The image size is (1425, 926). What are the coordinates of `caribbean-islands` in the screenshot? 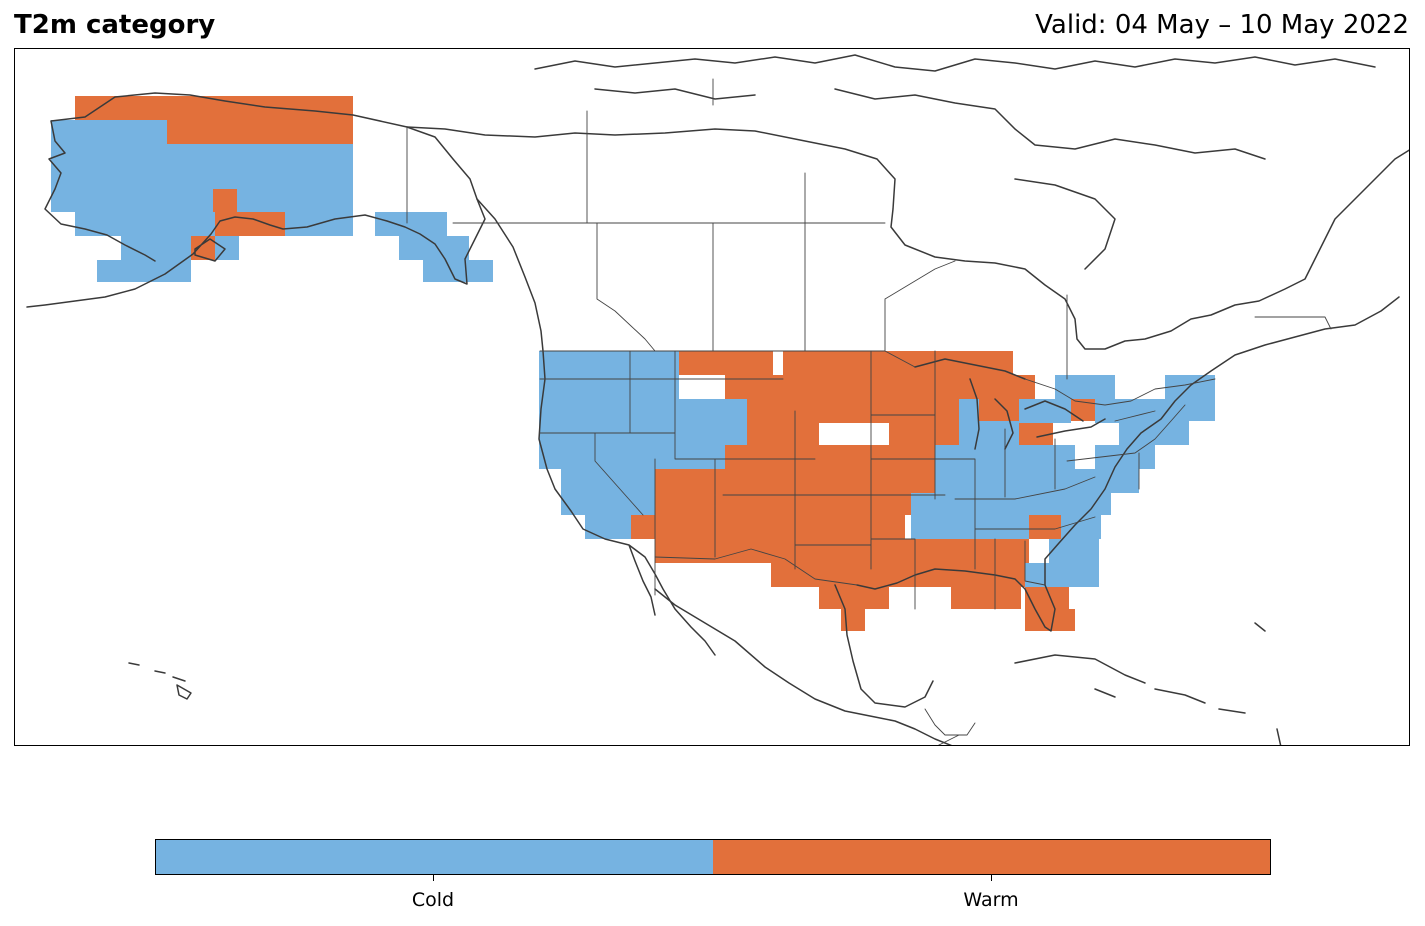 It's located at (1148, 683).